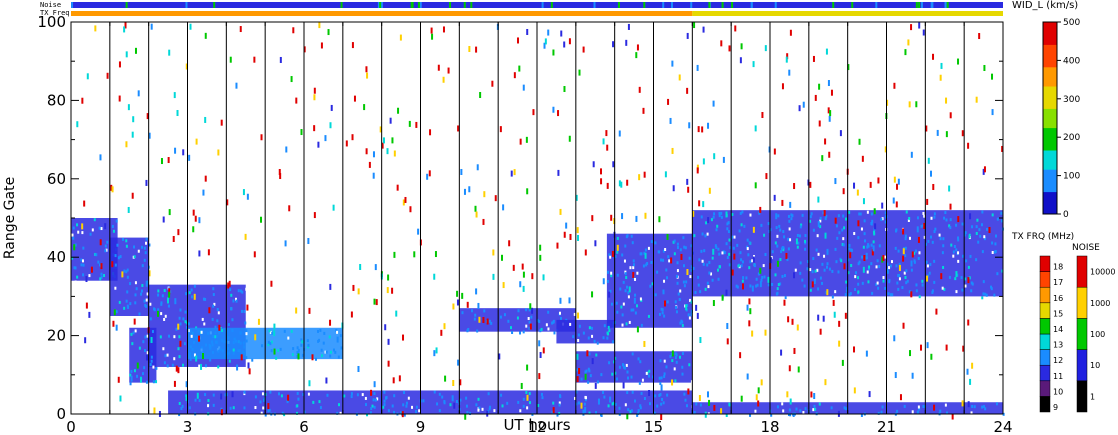 The width and height of the screenshot is (1118, 435). What do you see at coordinates (1097, 334) in the screenshot?
I see `colorbar-noise-tick-label: 100` at bounding box center [1097, 334].